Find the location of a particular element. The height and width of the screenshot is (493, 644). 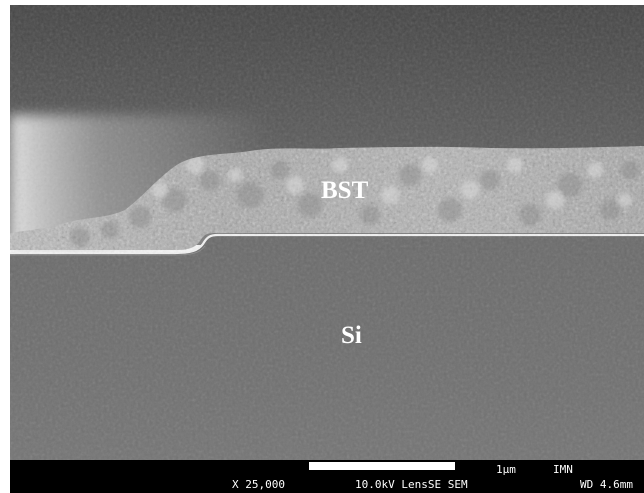

bst-layer-label: BST is located at coordinates (345, 190).